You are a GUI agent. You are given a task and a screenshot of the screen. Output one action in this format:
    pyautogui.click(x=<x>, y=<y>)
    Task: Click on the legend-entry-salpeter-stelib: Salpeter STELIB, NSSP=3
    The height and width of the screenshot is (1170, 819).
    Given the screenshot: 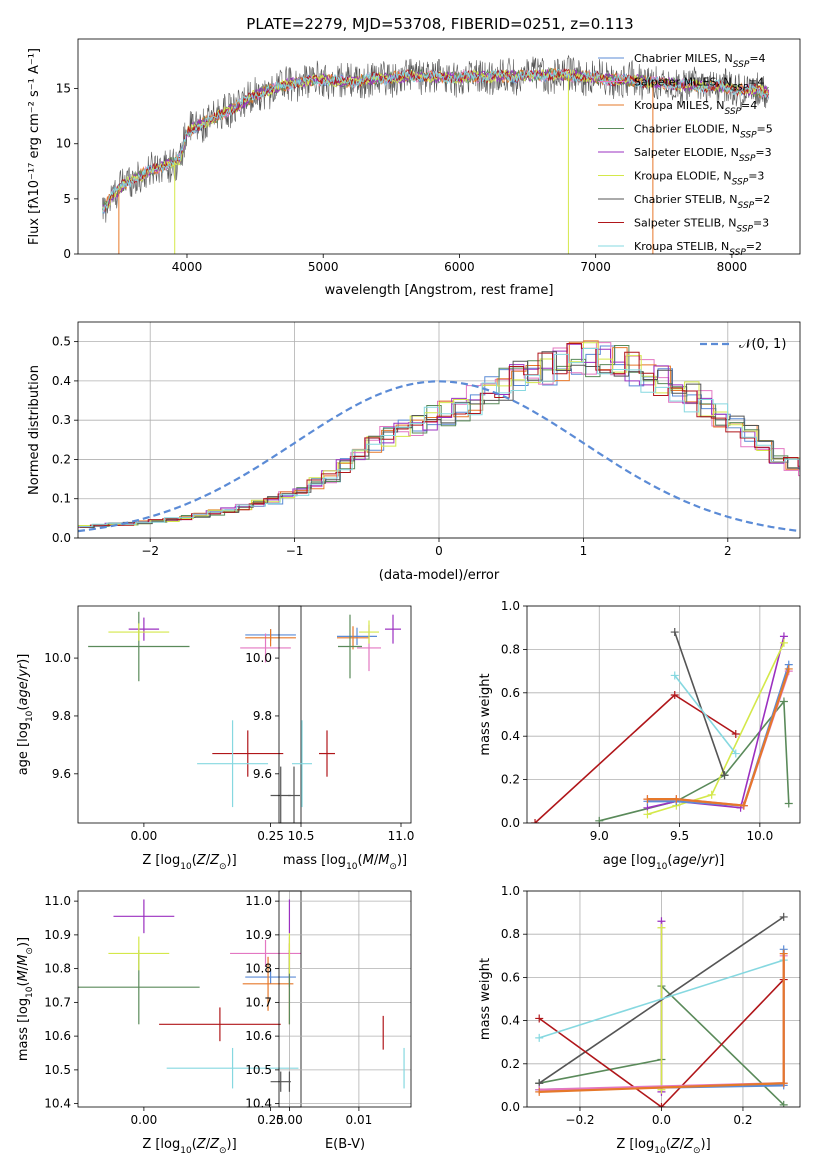 What is the action you would take?
    pyautogui.click(x=701, y=226)
    